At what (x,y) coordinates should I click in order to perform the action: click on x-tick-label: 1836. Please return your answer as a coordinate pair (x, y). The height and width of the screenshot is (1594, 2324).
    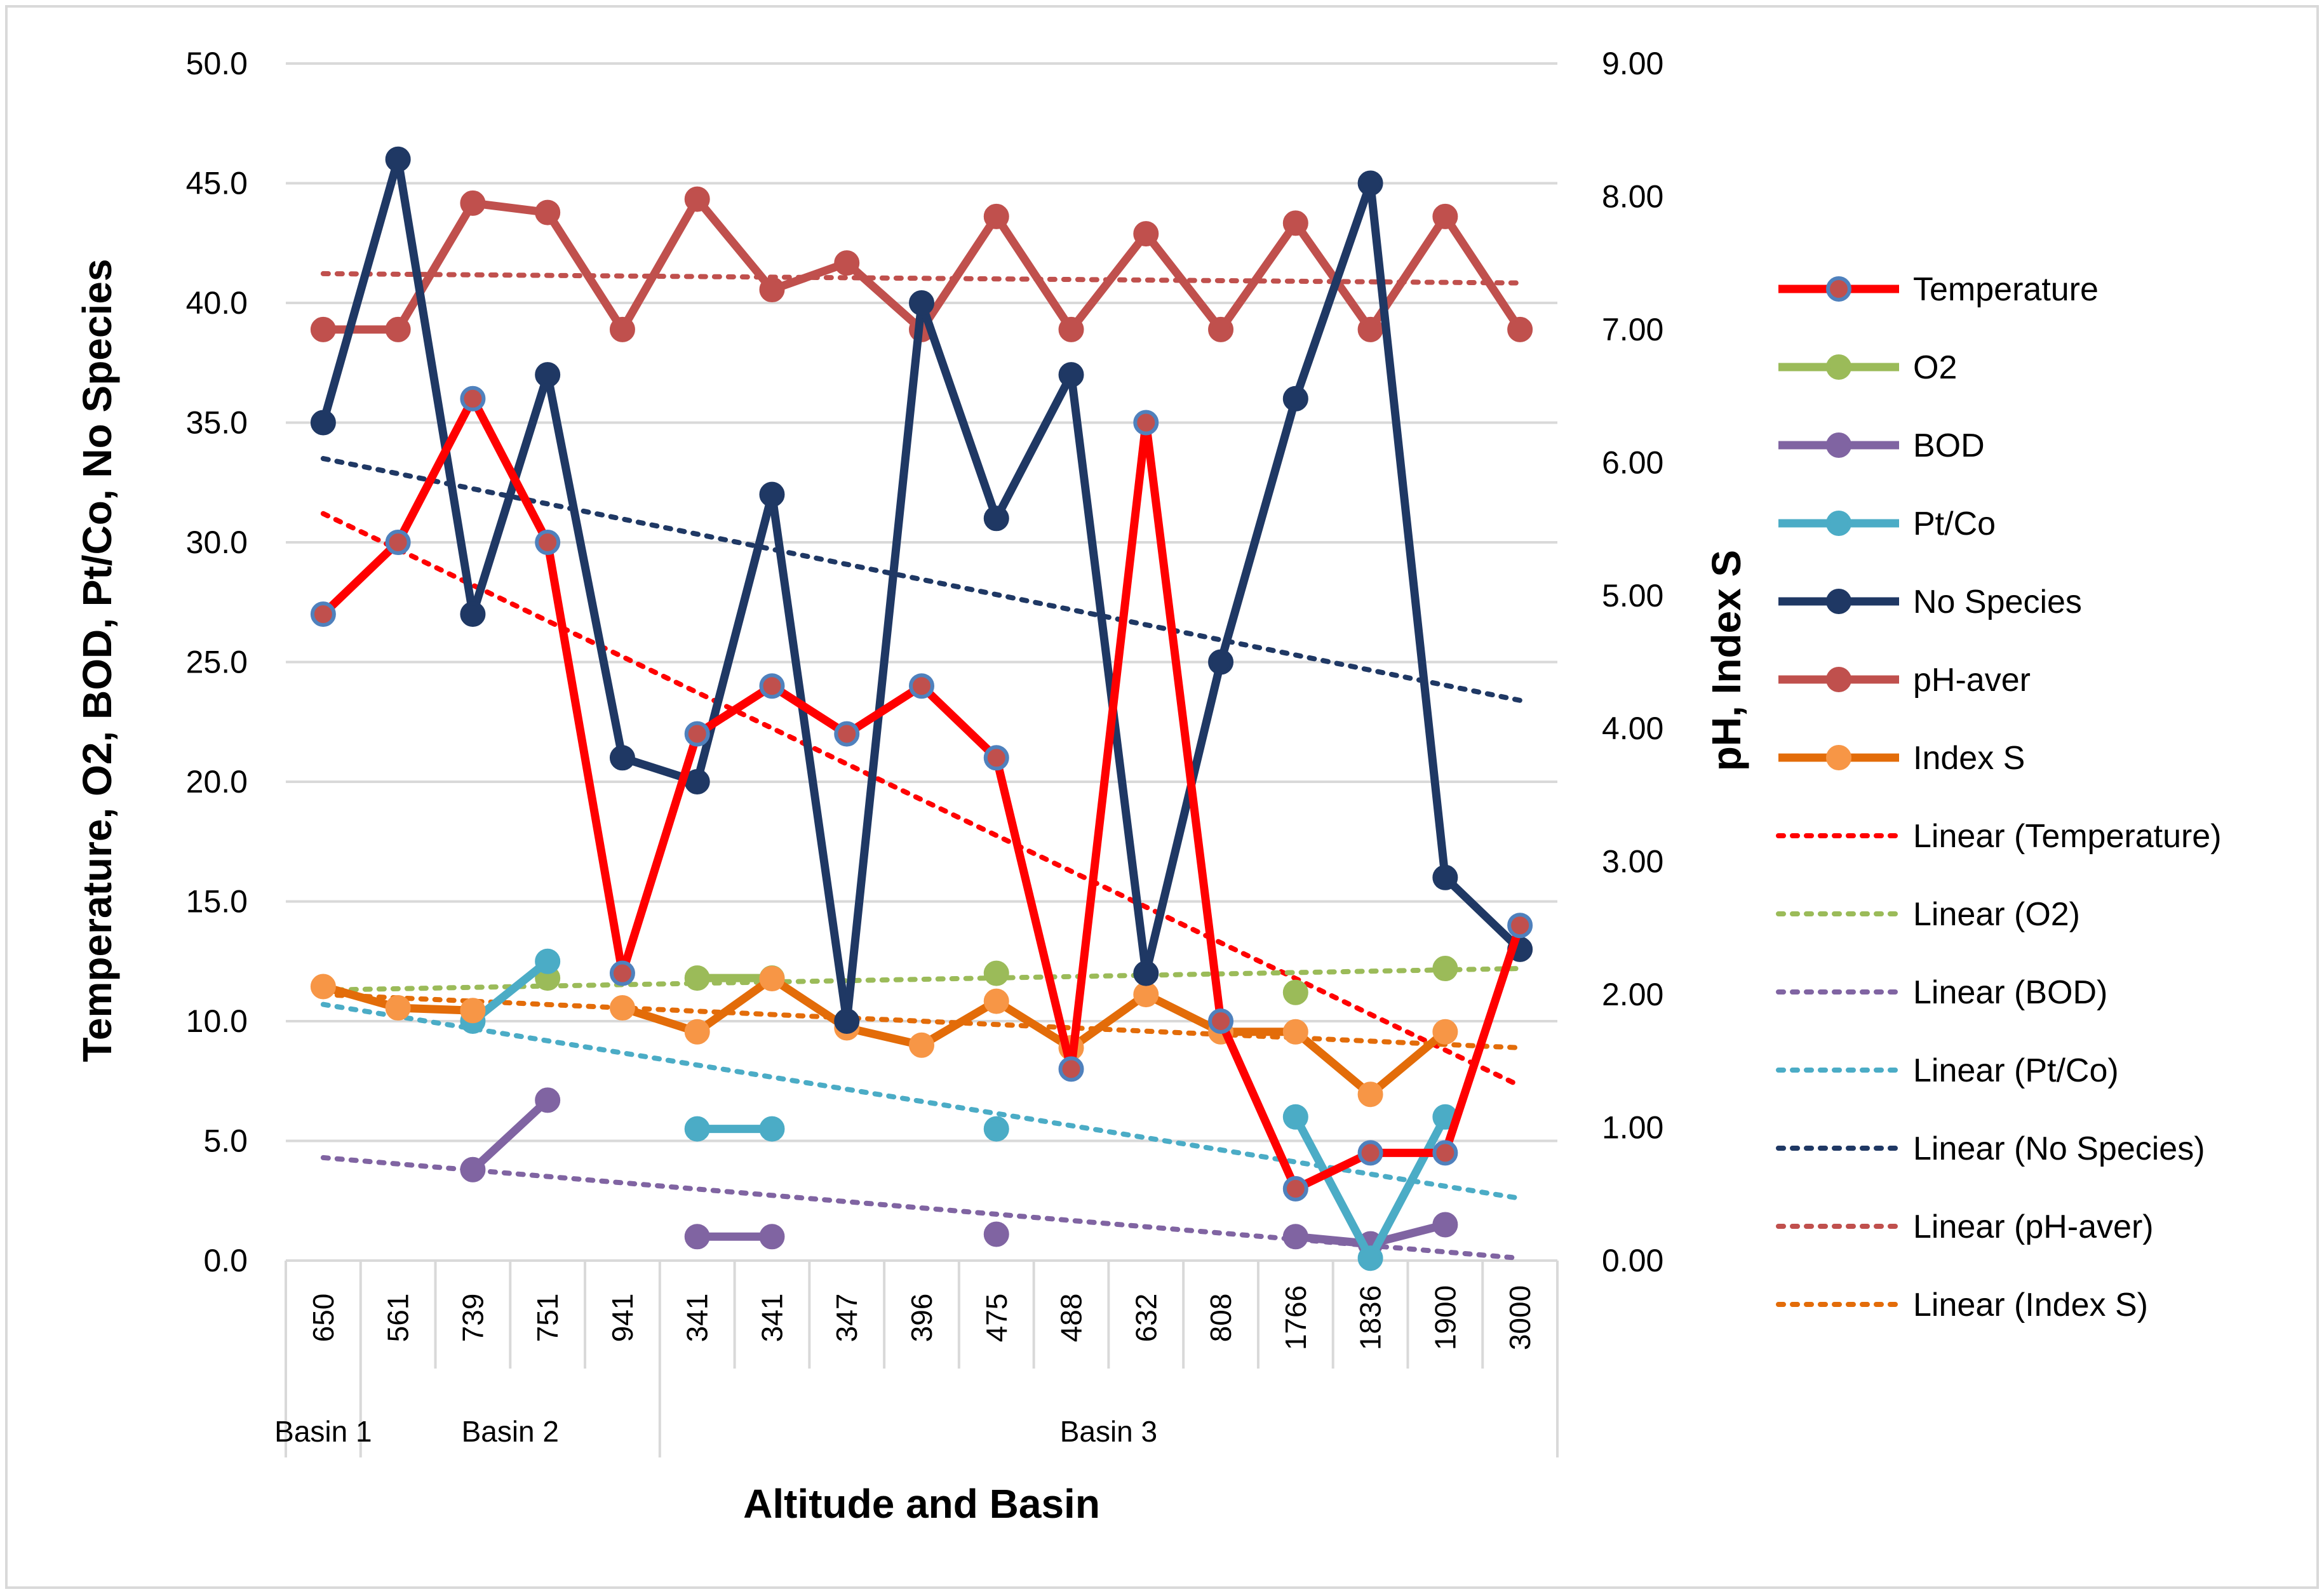
    Looking at the image, I should click on (1370, 1318).